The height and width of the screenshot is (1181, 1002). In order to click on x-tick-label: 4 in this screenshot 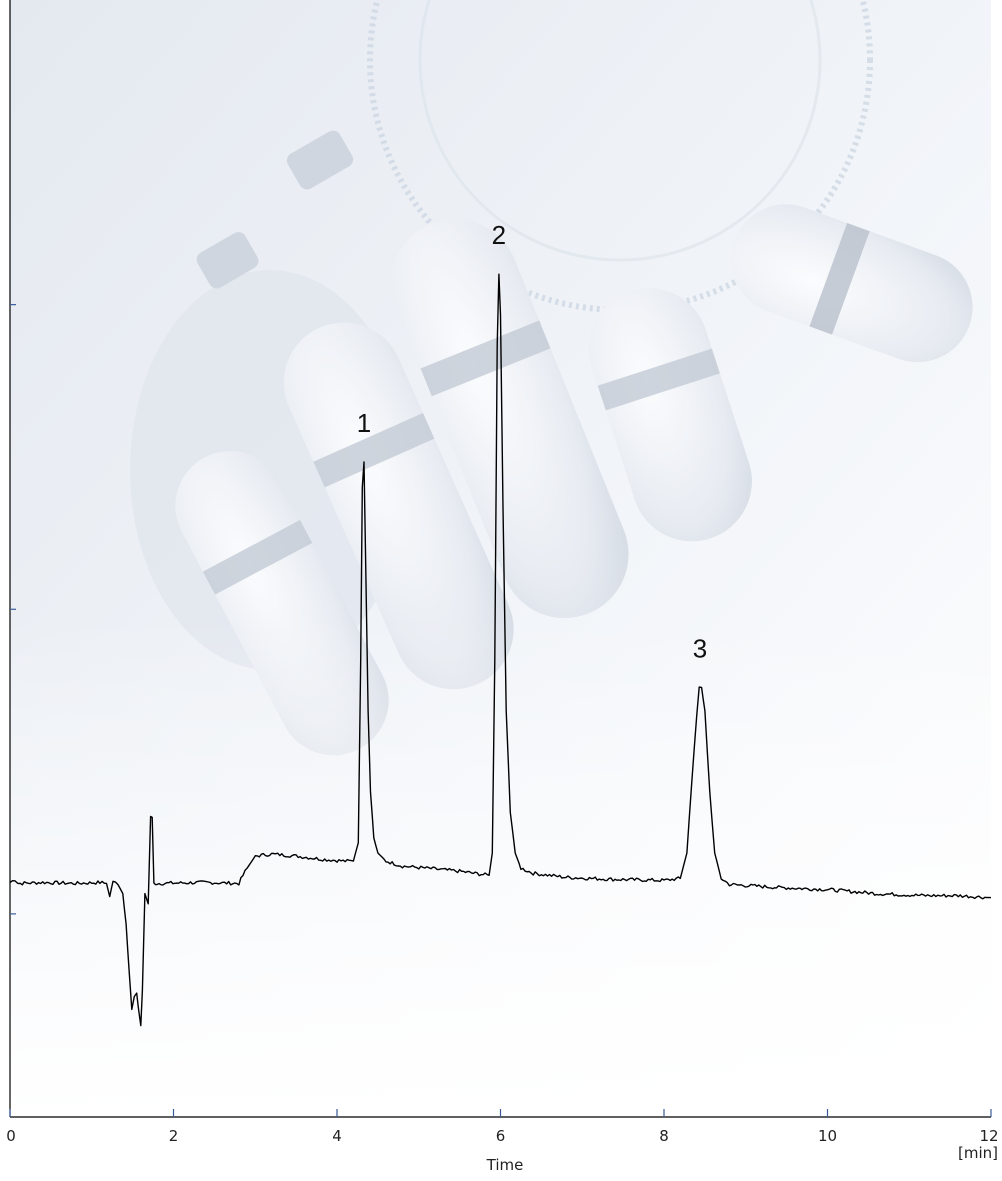, I will do `click(337, 1136)`.